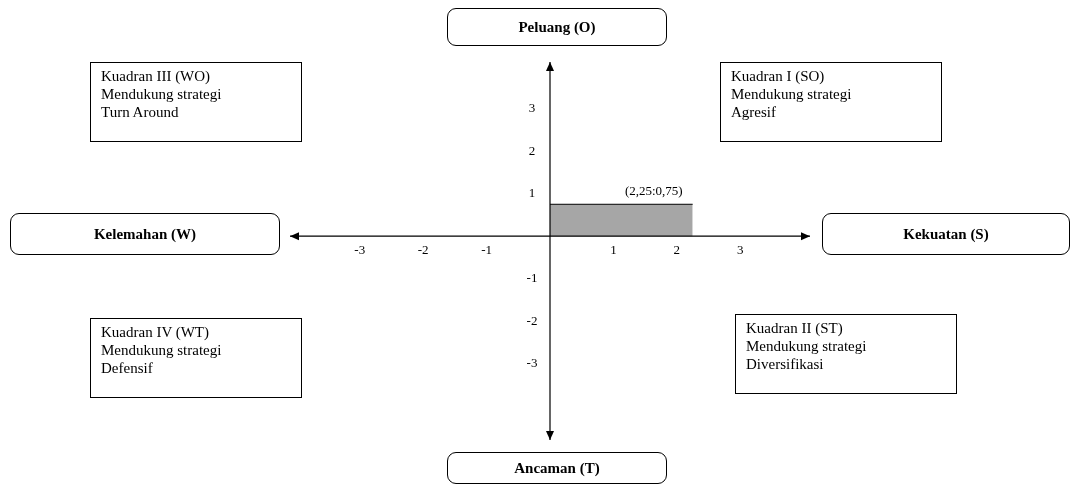 The height and width of the screenshot is (486, 1079). I want to click on rounded-label-box: Kelemahan (W), so click(145, 234).